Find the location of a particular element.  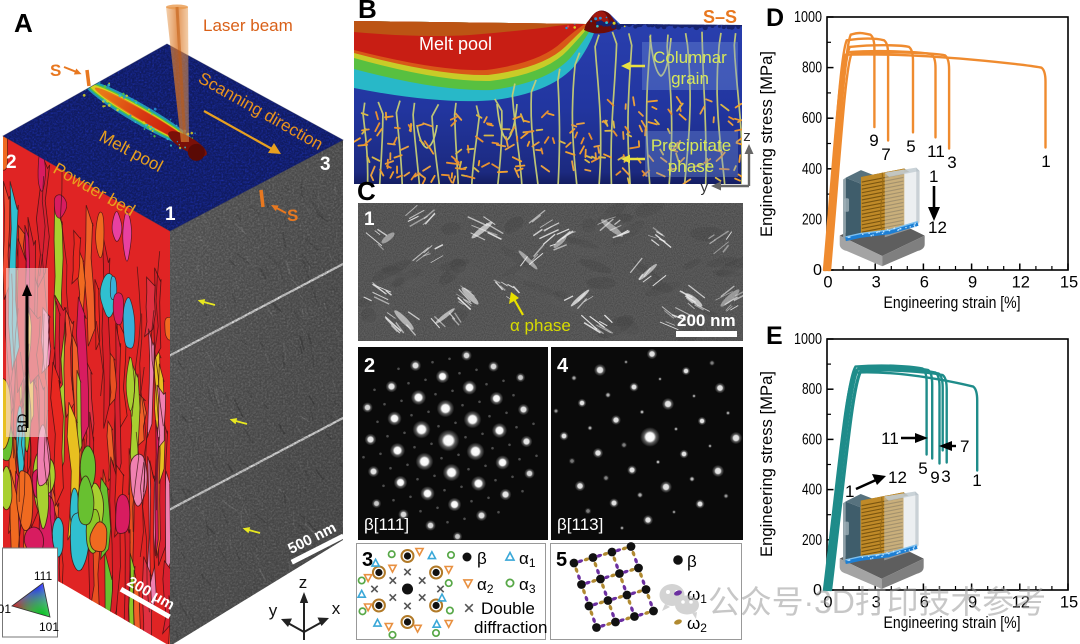

svg-text: x is located at coordinates (336, 608).